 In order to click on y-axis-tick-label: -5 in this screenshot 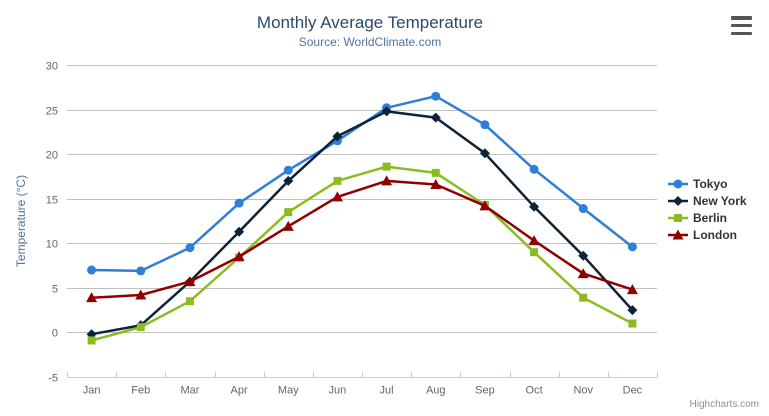, I will do `click(53, 379)`.